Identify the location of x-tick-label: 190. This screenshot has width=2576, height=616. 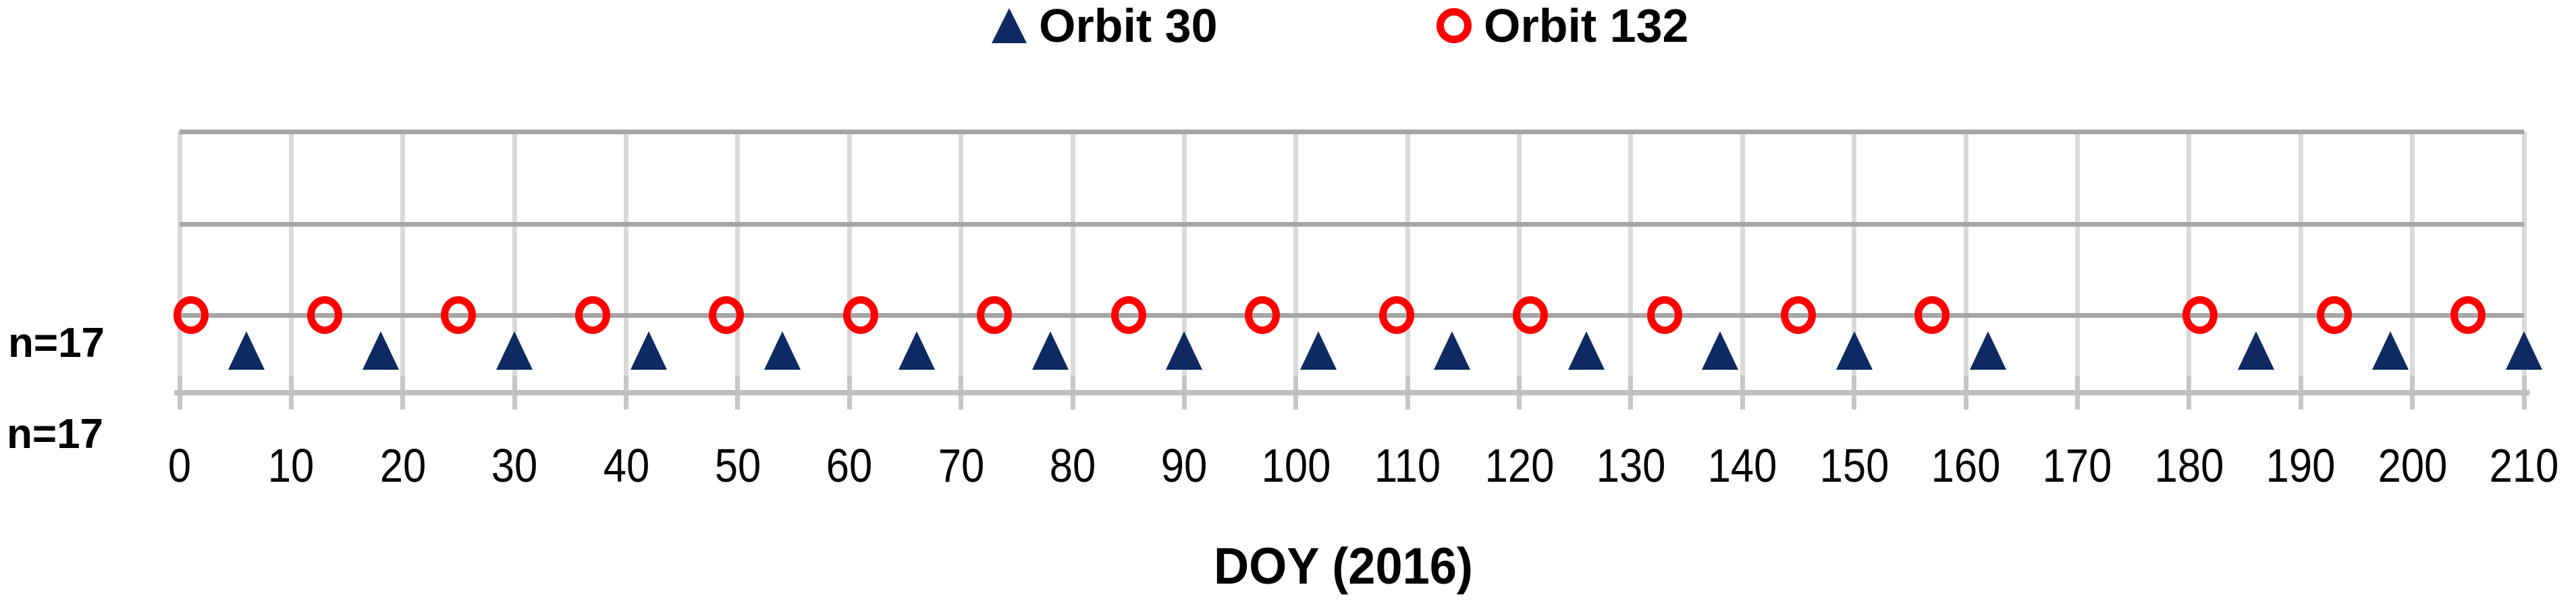
(2301, 465).